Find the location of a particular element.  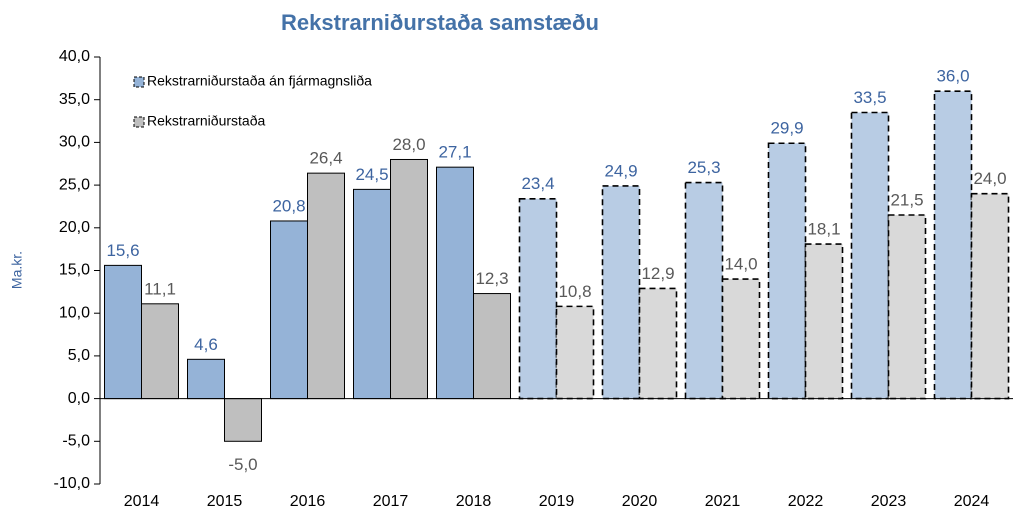

value-label: 12,3 is located at coordinates (491, 278).